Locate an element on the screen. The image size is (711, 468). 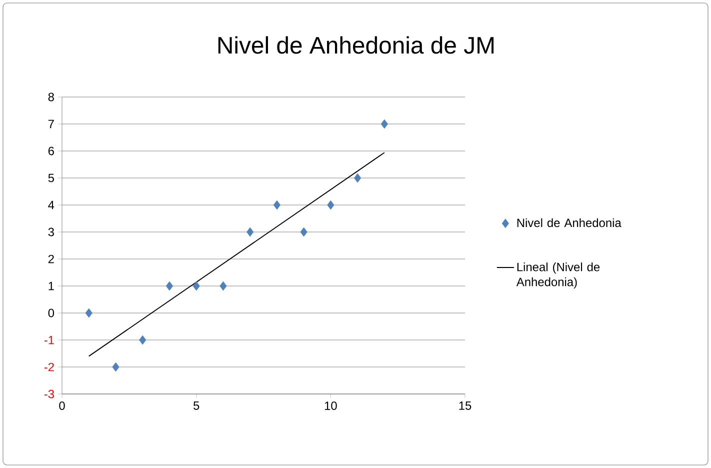
legend-label: Nivel de Anhedonia is located at coordinates (569, 223).